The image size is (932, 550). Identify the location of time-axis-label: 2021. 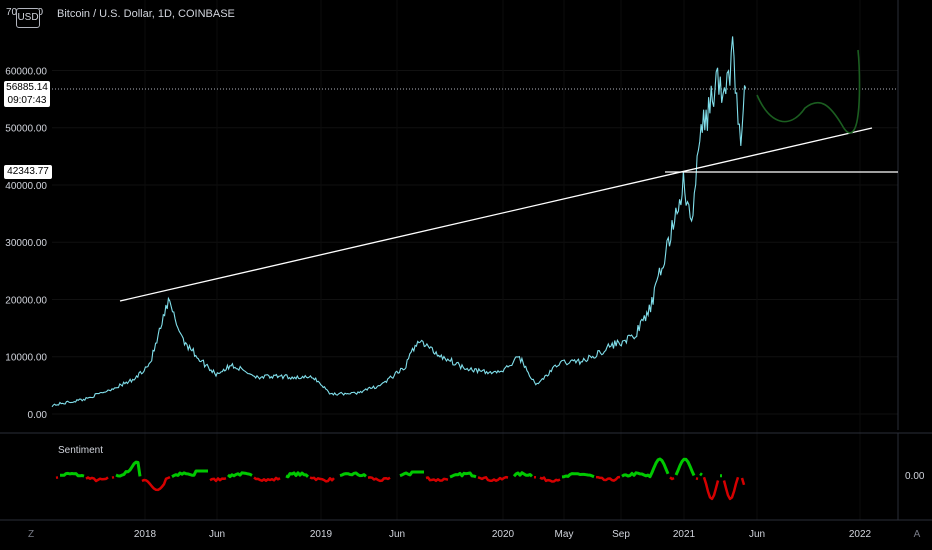
(684, 534).